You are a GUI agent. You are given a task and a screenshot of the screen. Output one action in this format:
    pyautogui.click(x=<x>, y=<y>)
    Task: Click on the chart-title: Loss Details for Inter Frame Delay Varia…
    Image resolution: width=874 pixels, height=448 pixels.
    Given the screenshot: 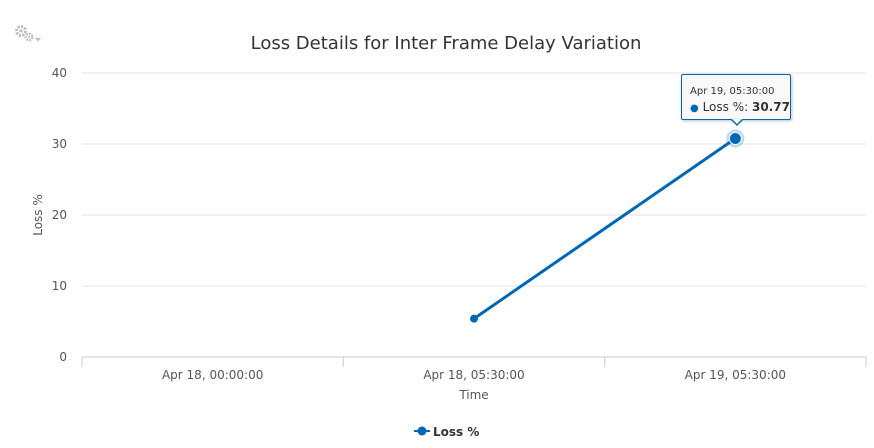 What is the action you would take?
    pyautogui.click(x=446, y=43)
    